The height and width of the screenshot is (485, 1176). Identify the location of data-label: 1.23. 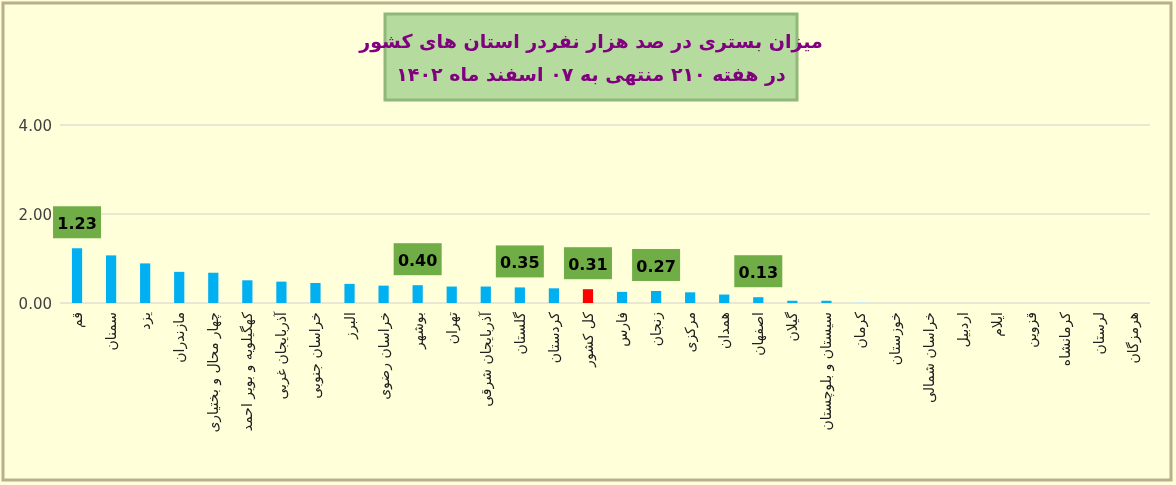
(77, 224).